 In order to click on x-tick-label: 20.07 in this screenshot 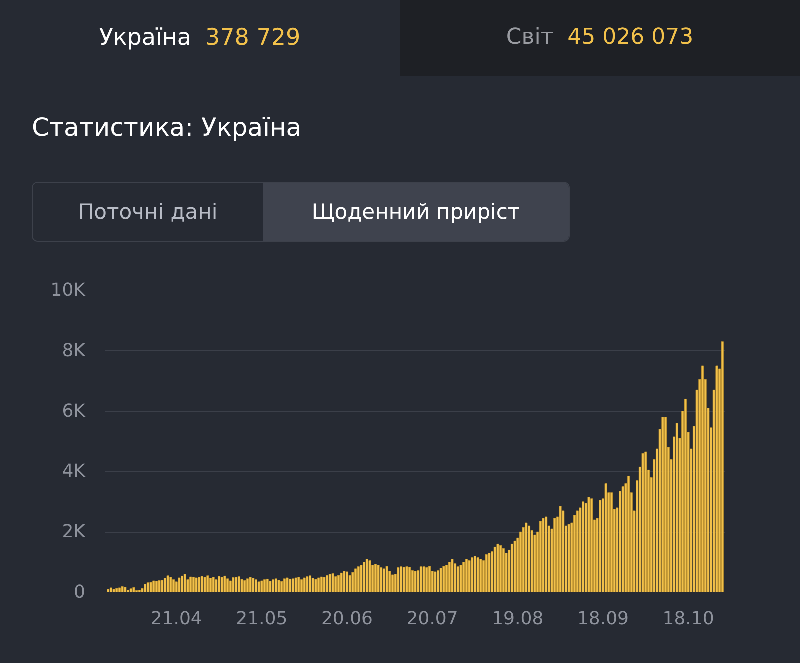, I will do `click(432, 619)`.